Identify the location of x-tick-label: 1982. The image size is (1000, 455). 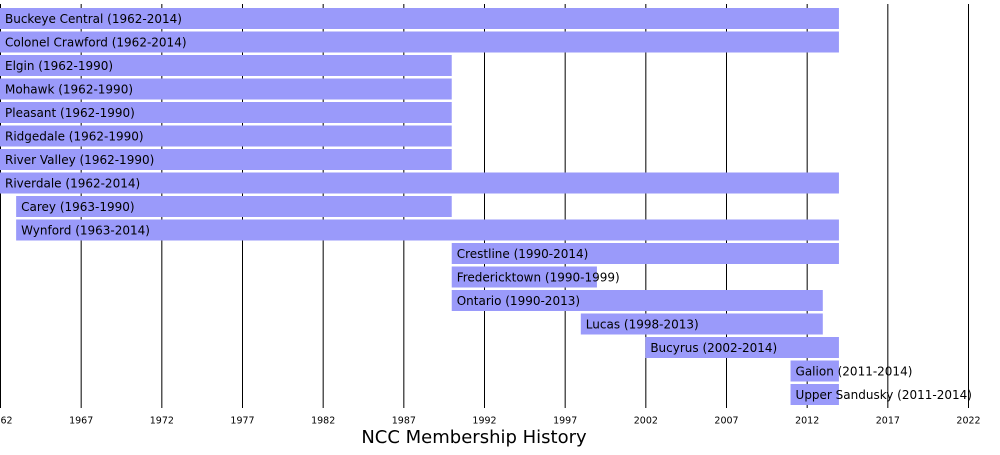
(323, 421).